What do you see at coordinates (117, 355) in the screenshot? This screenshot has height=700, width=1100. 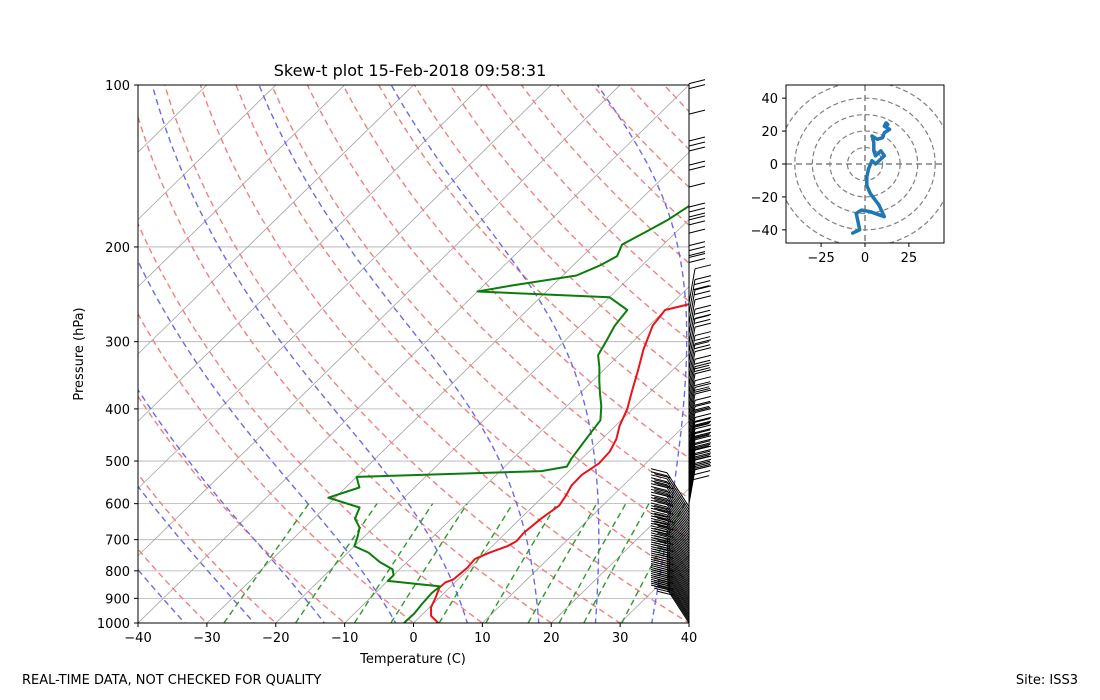 I see `y-axis-ticks: 1000 900 800 700 600 500 400 300 200 100` at bounding box center [117, 355].